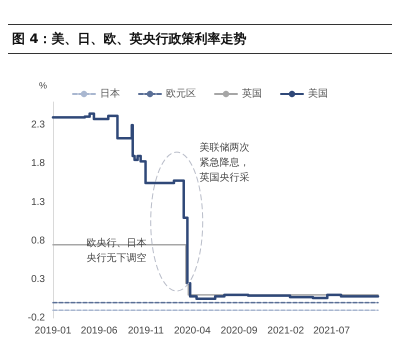 This screenshot has height=362, width=400. I want to click on x-tick-label: 2021-02, so click(286, 331).